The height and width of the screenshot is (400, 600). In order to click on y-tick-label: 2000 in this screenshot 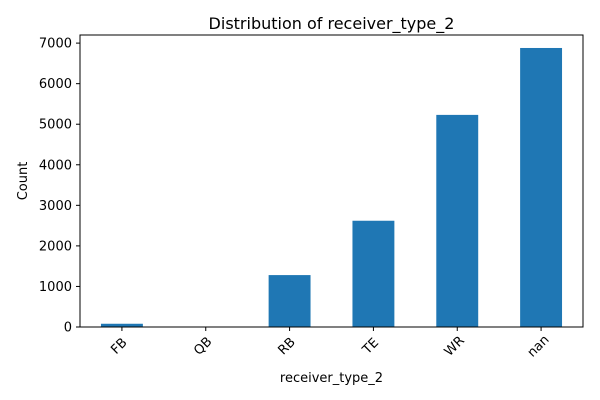, I will do `click(55, 246)`.